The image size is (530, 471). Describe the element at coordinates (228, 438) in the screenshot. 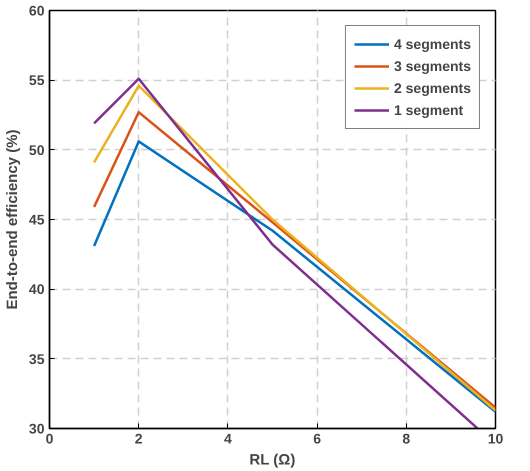

I see `x-tick-label: 4` at that location.